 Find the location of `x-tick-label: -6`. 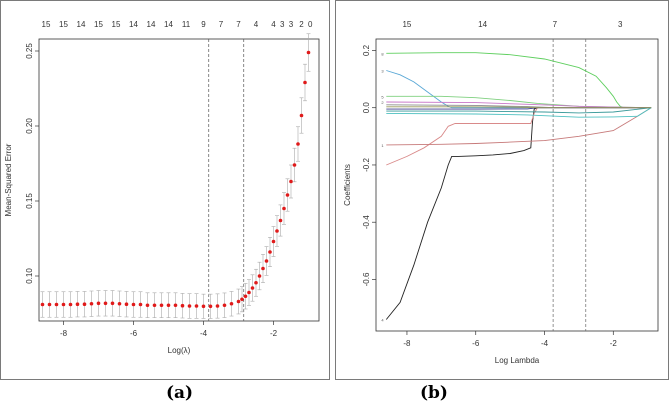

x-tick-label: -6 is located at coordinates (134, 333).